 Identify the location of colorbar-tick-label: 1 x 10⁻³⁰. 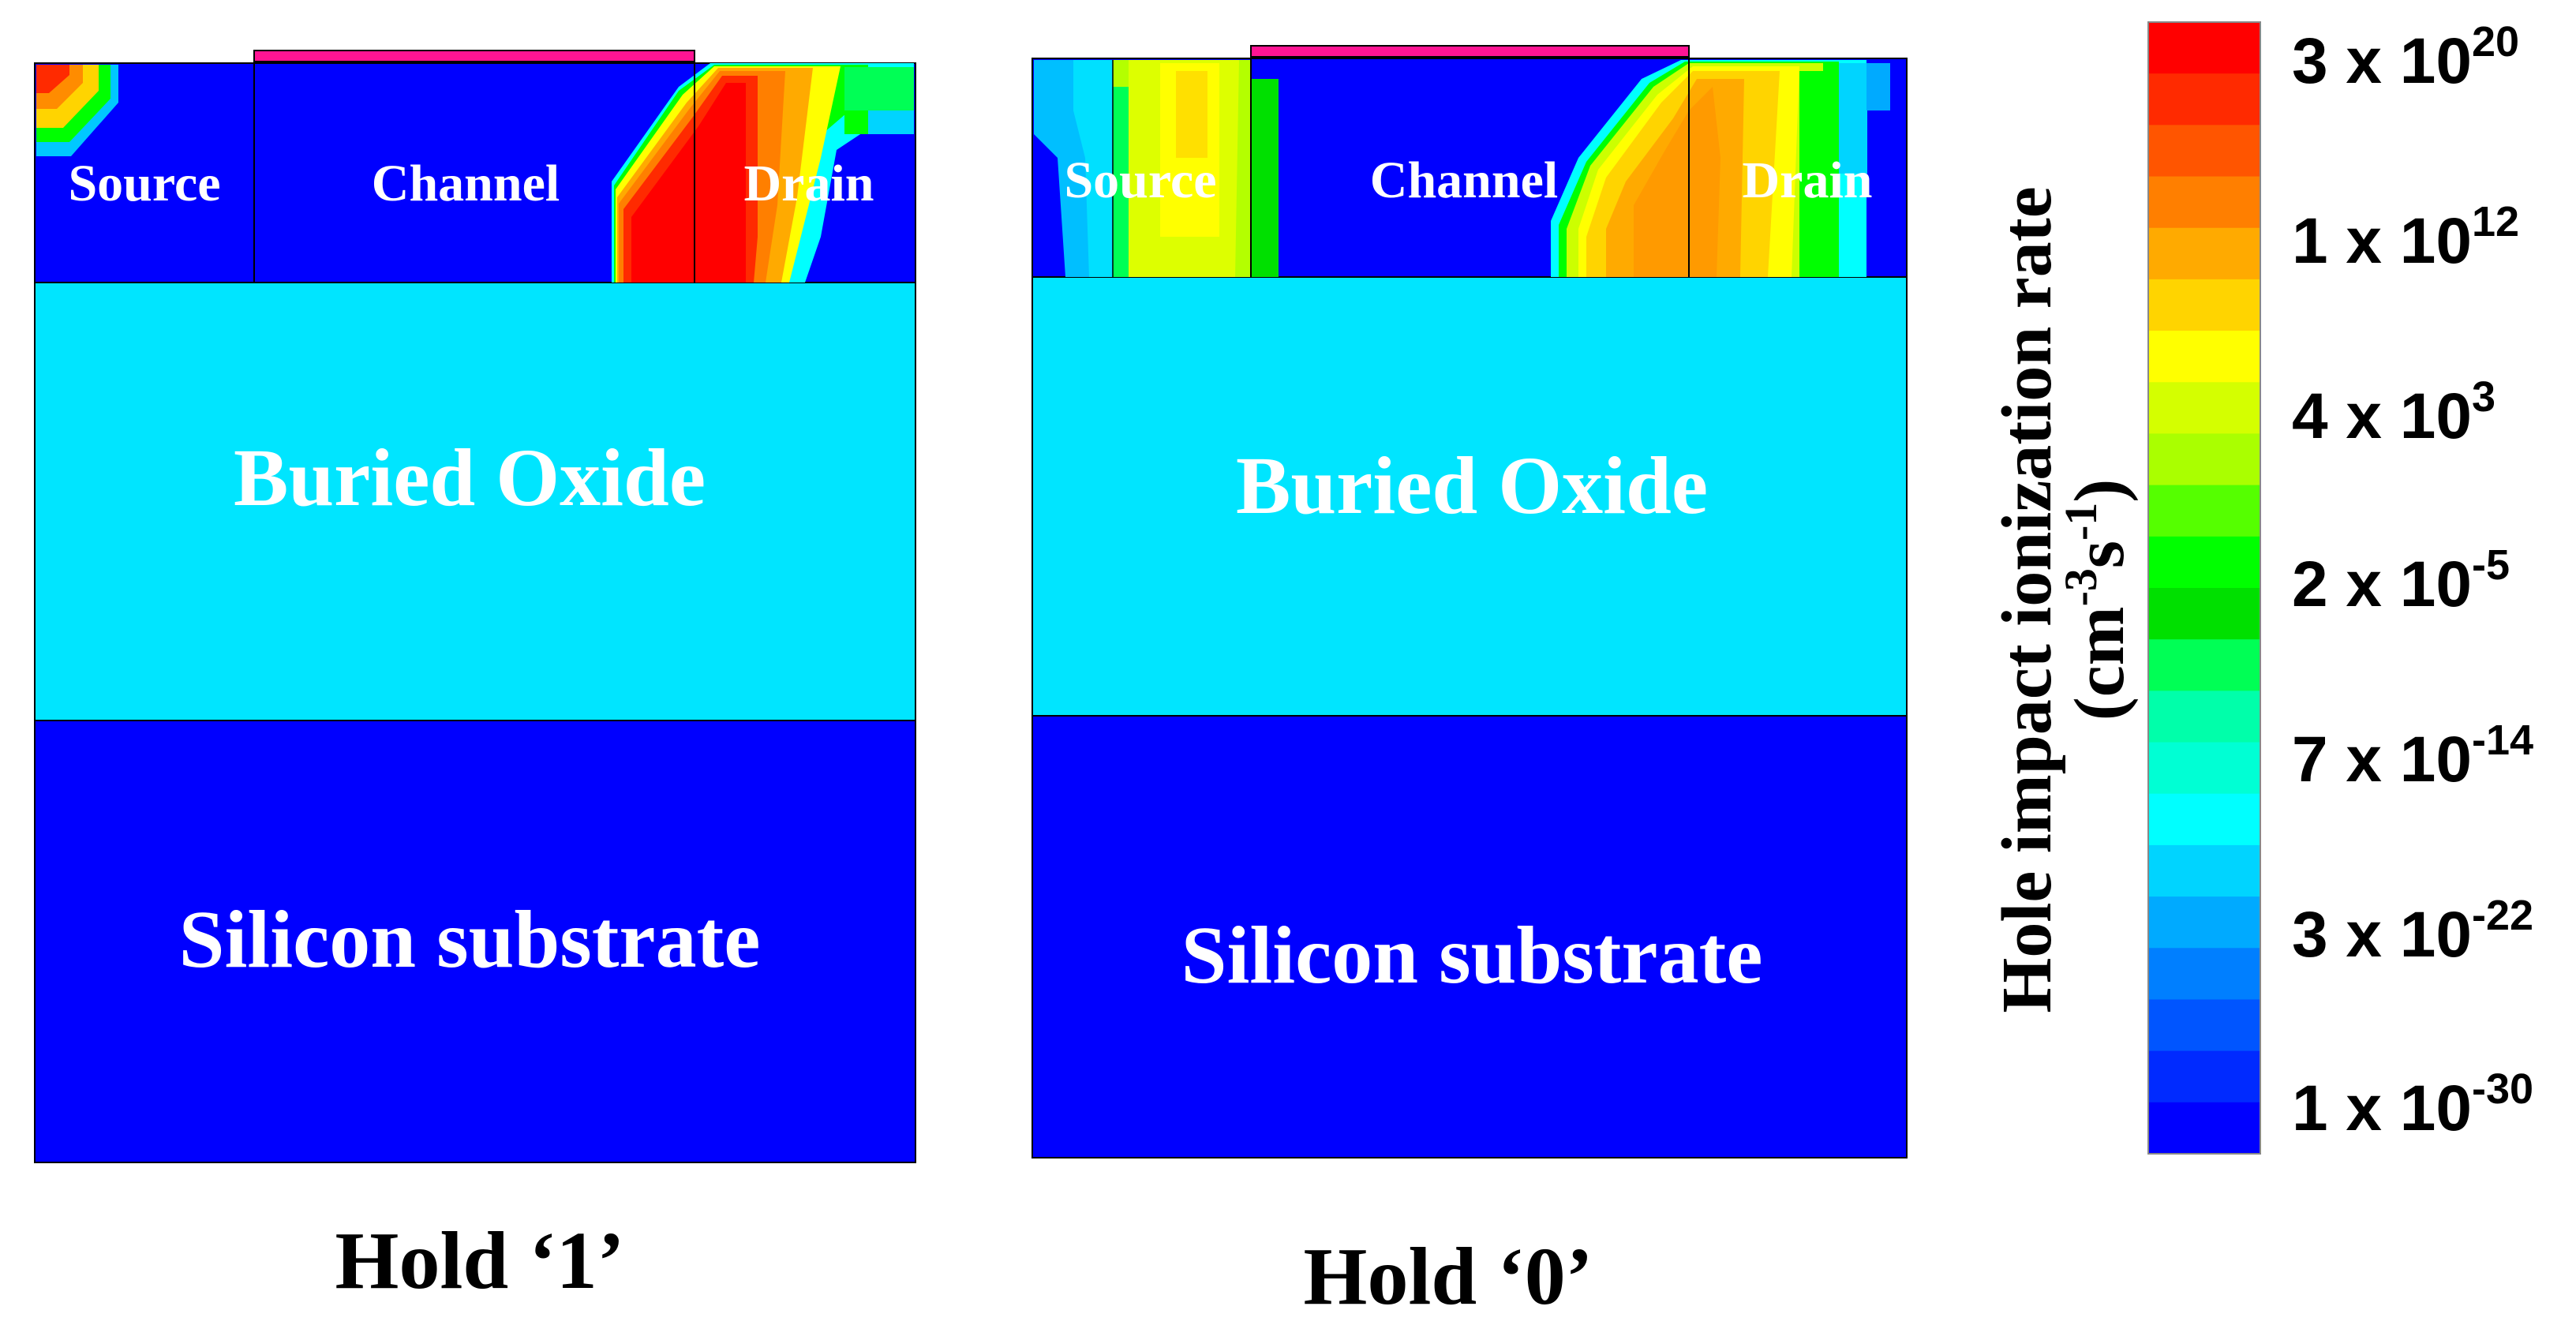
(2412, 1104).